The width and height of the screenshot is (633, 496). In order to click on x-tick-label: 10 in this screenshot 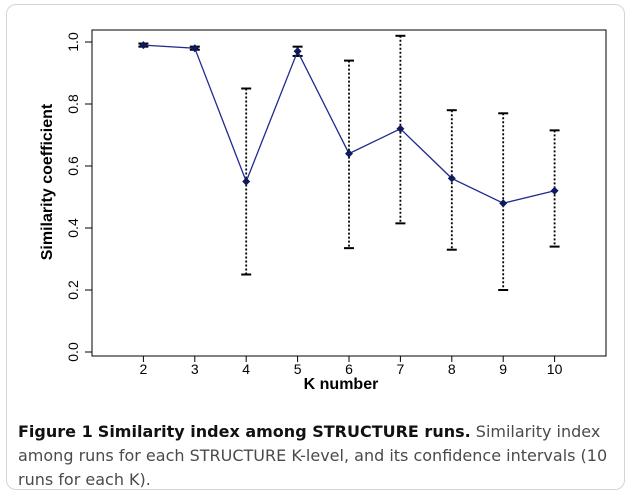, I will do `click(555, 369)`.